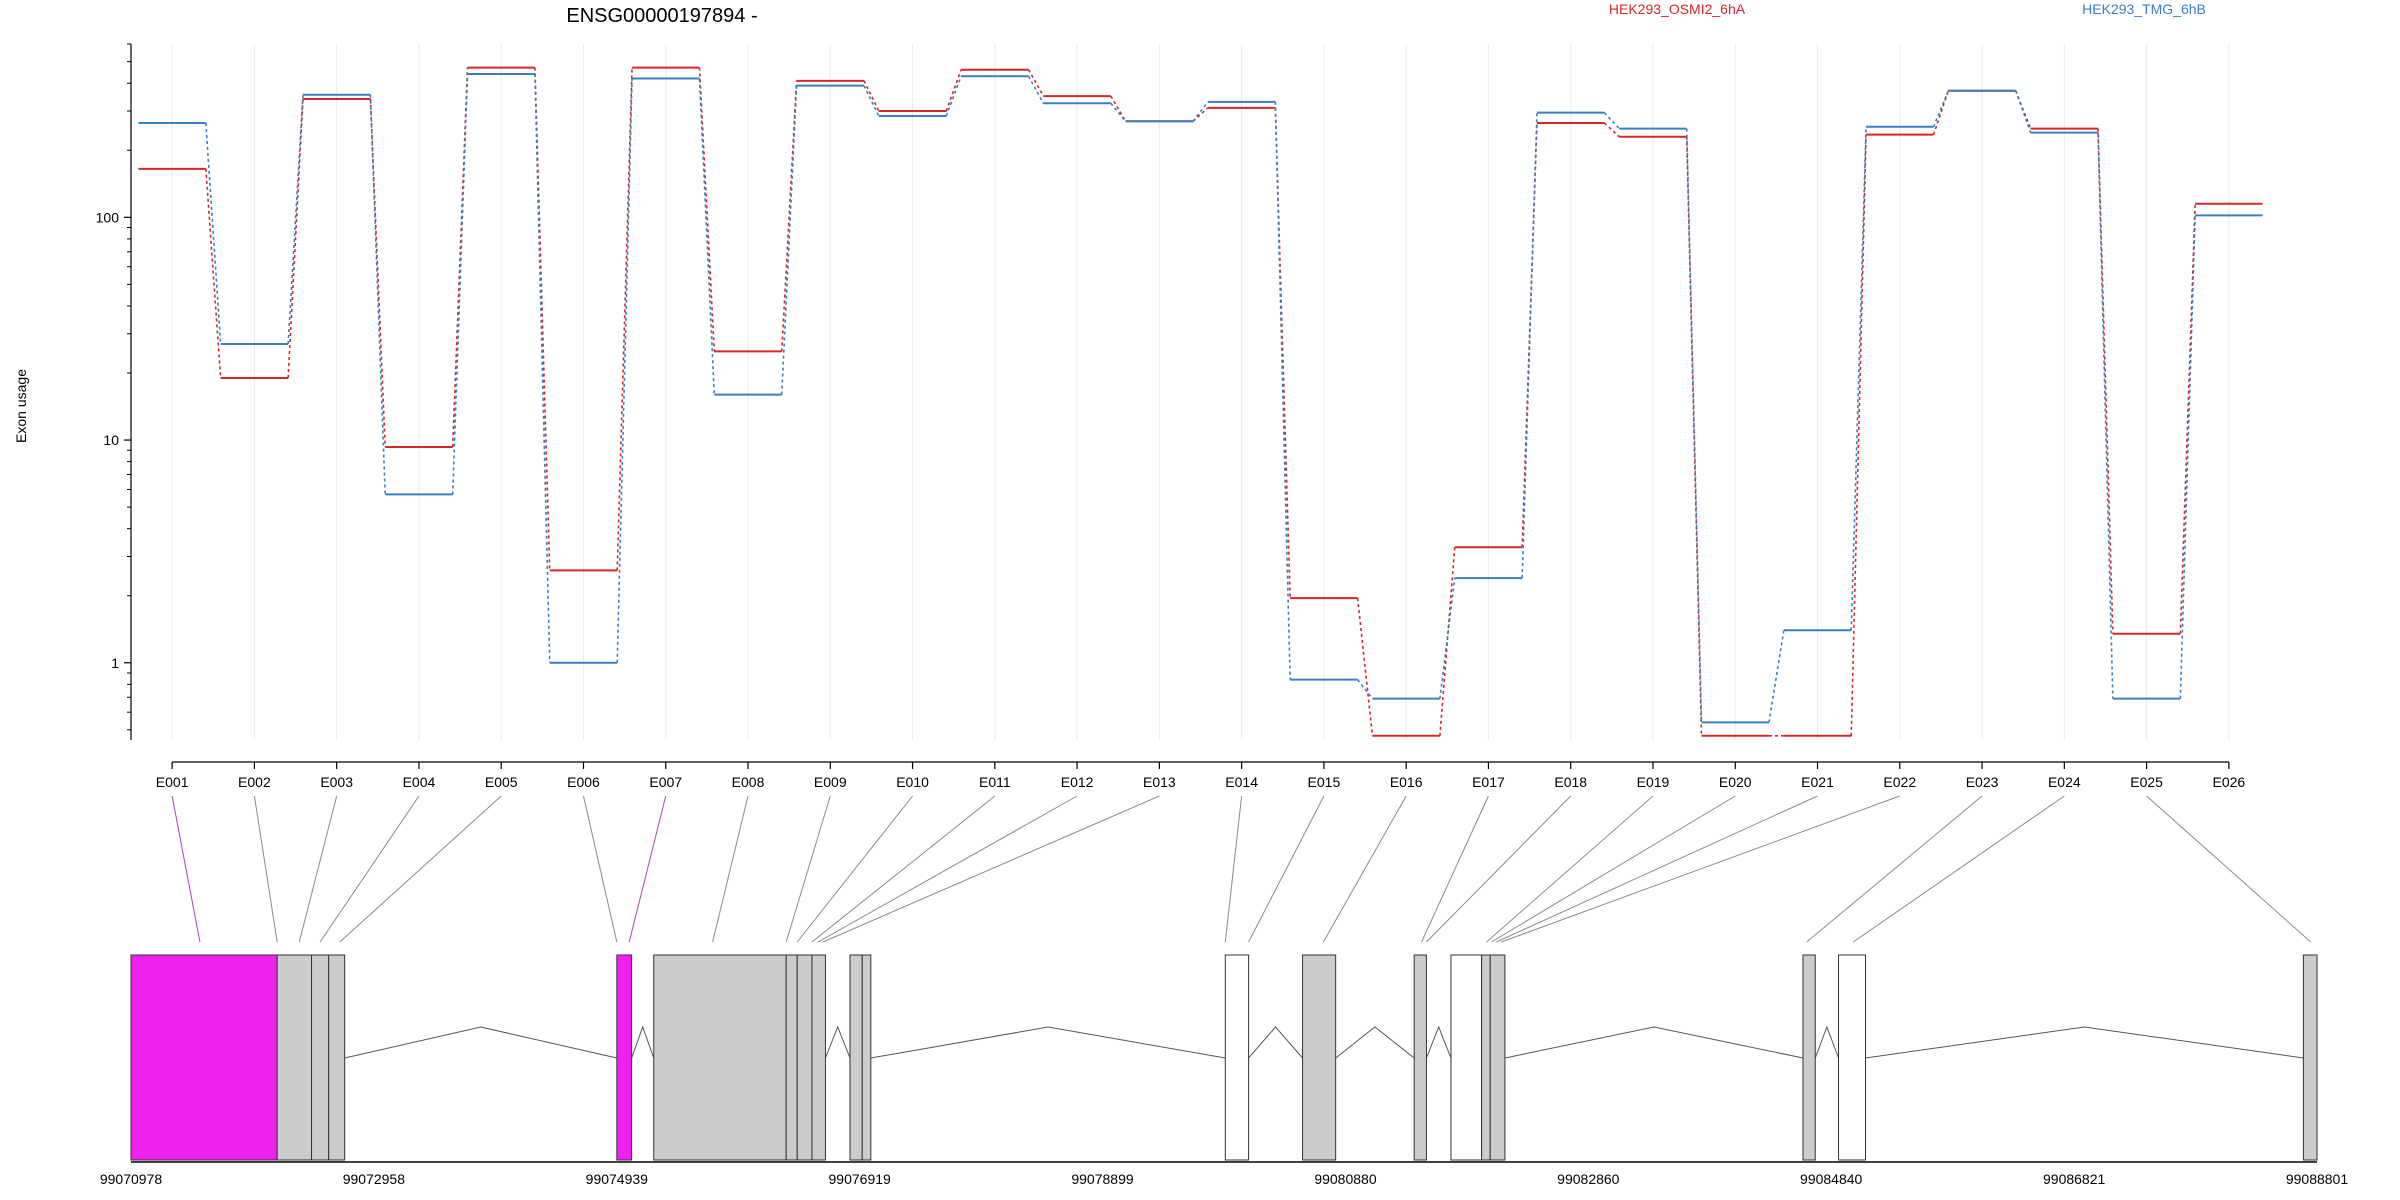 The image size is (2400, 1200). I want to click on genomic-tick-label: 99076919, so click(860, 1179).